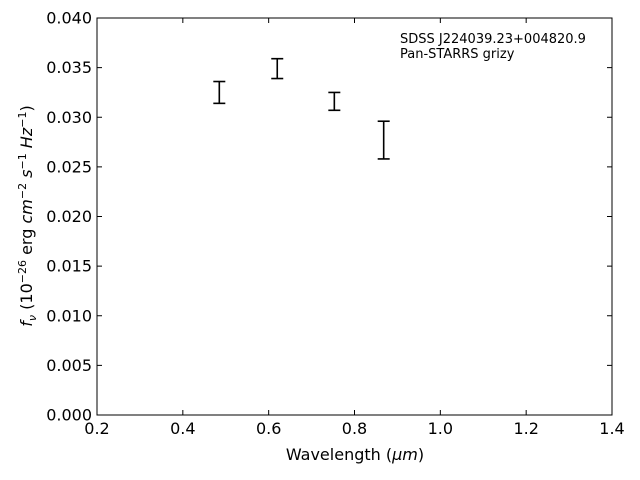  Describe the element at coordinates (611, 428) in the screenshot. I see `x-tick-label: 1.4` at that location.